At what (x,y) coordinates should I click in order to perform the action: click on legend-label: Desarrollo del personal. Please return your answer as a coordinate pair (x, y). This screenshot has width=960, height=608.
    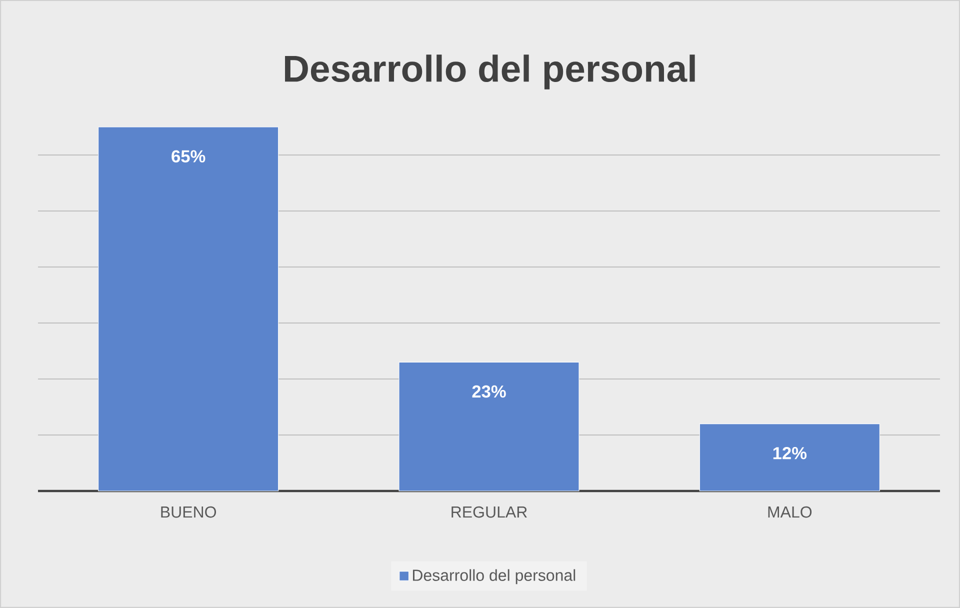
    Looking at the image, I should click on (494, 576).